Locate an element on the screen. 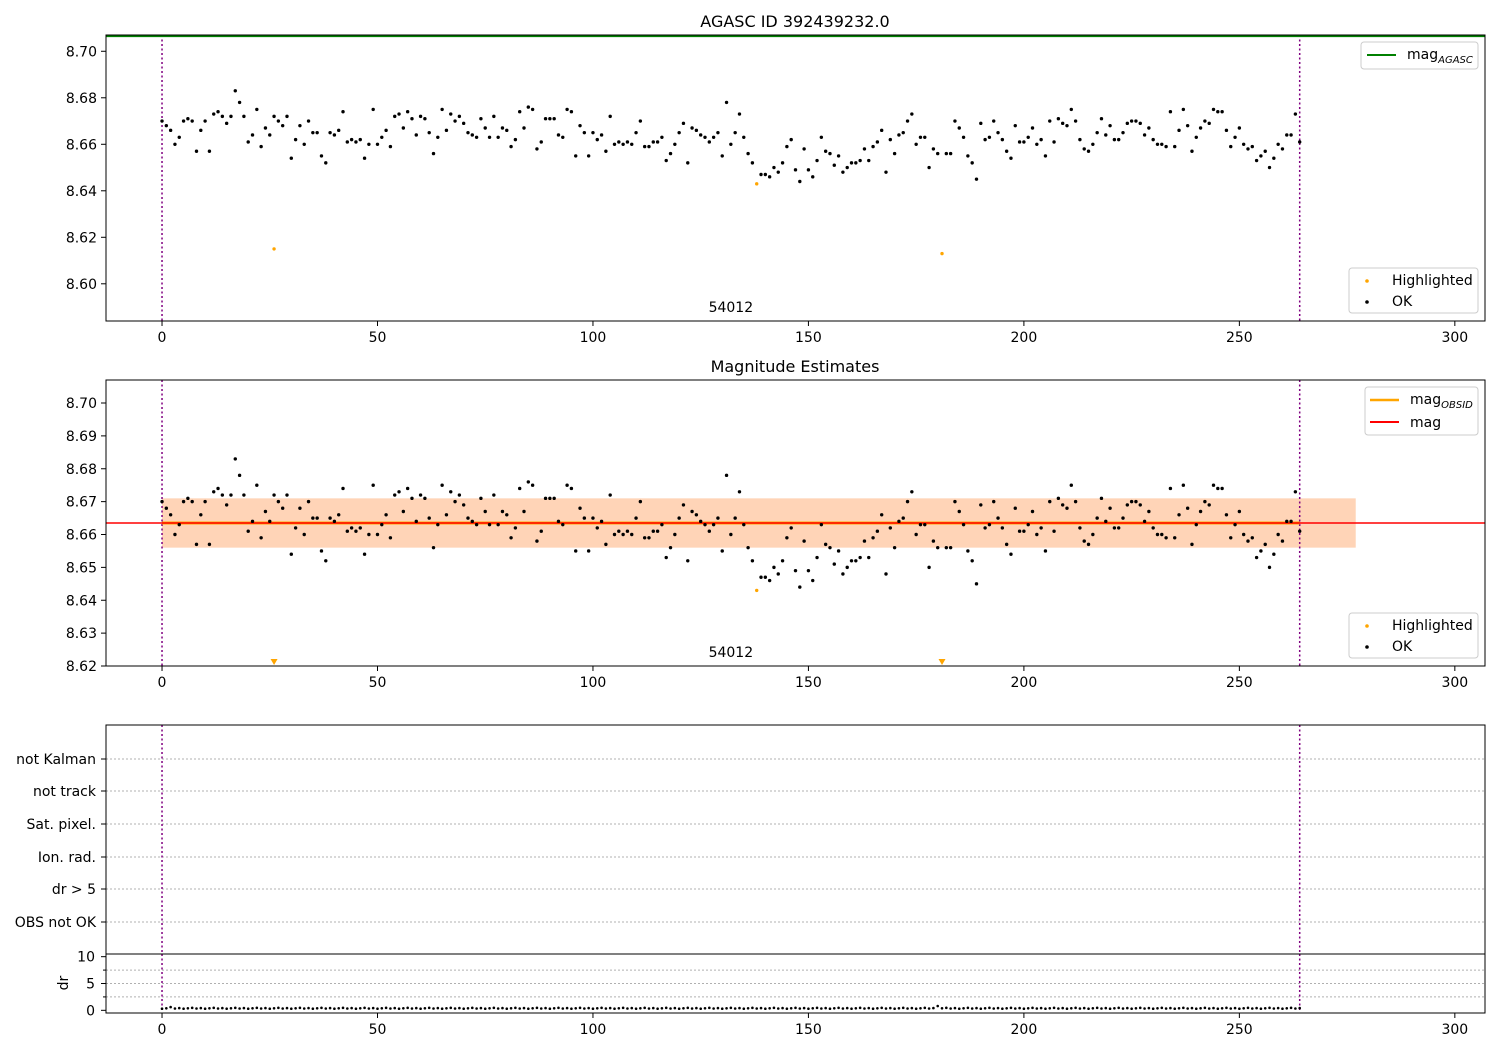  y-tick-label: 8.60 is located at coordinates (81, 285).